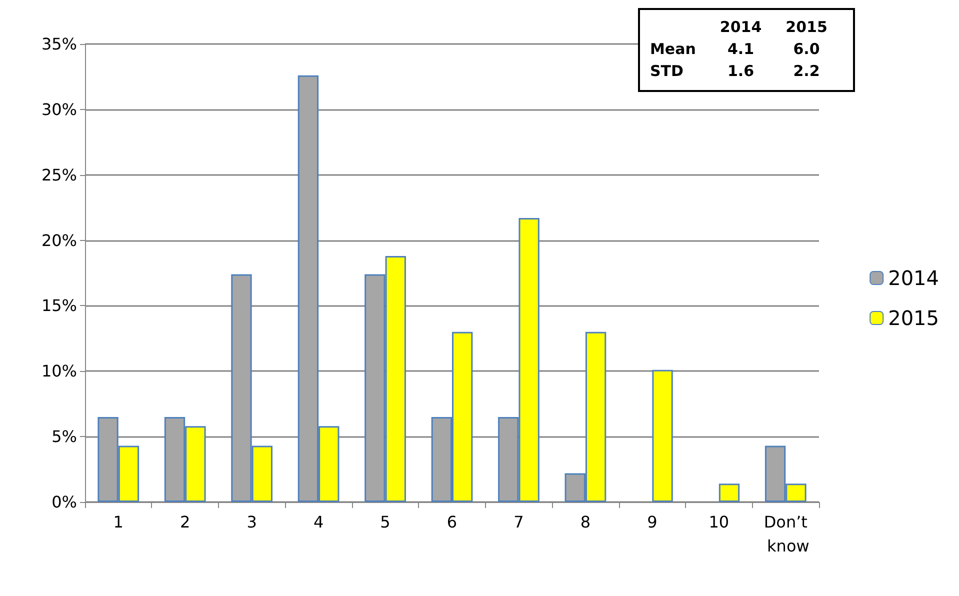 This screenshot has width=959, height=596. I want to click on x-tick-label: 6, so click(452, 522).